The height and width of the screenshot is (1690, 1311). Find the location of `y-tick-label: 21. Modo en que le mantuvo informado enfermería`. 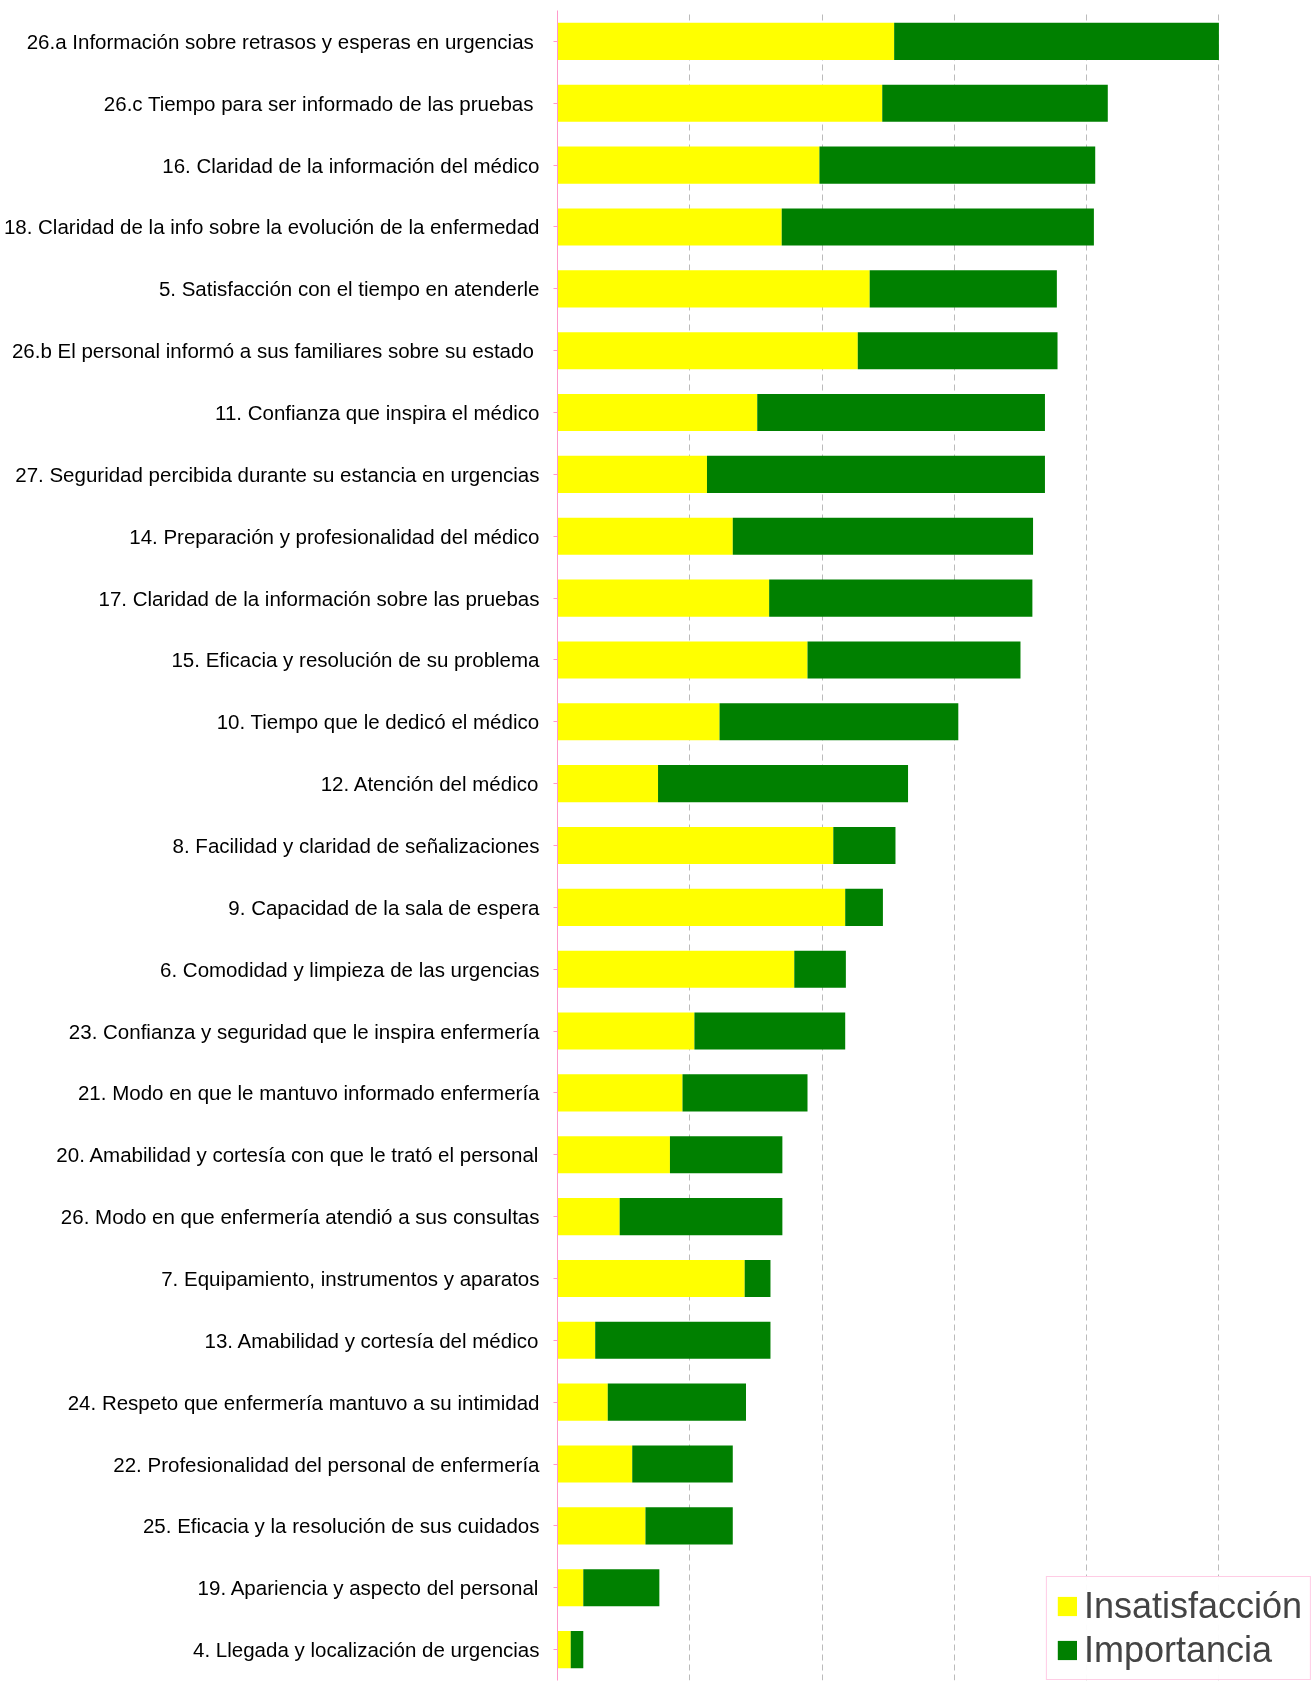

y-tick-label: 21. Modo en que le mantuvo informado enfermería is located at coordinates (309, 1093).